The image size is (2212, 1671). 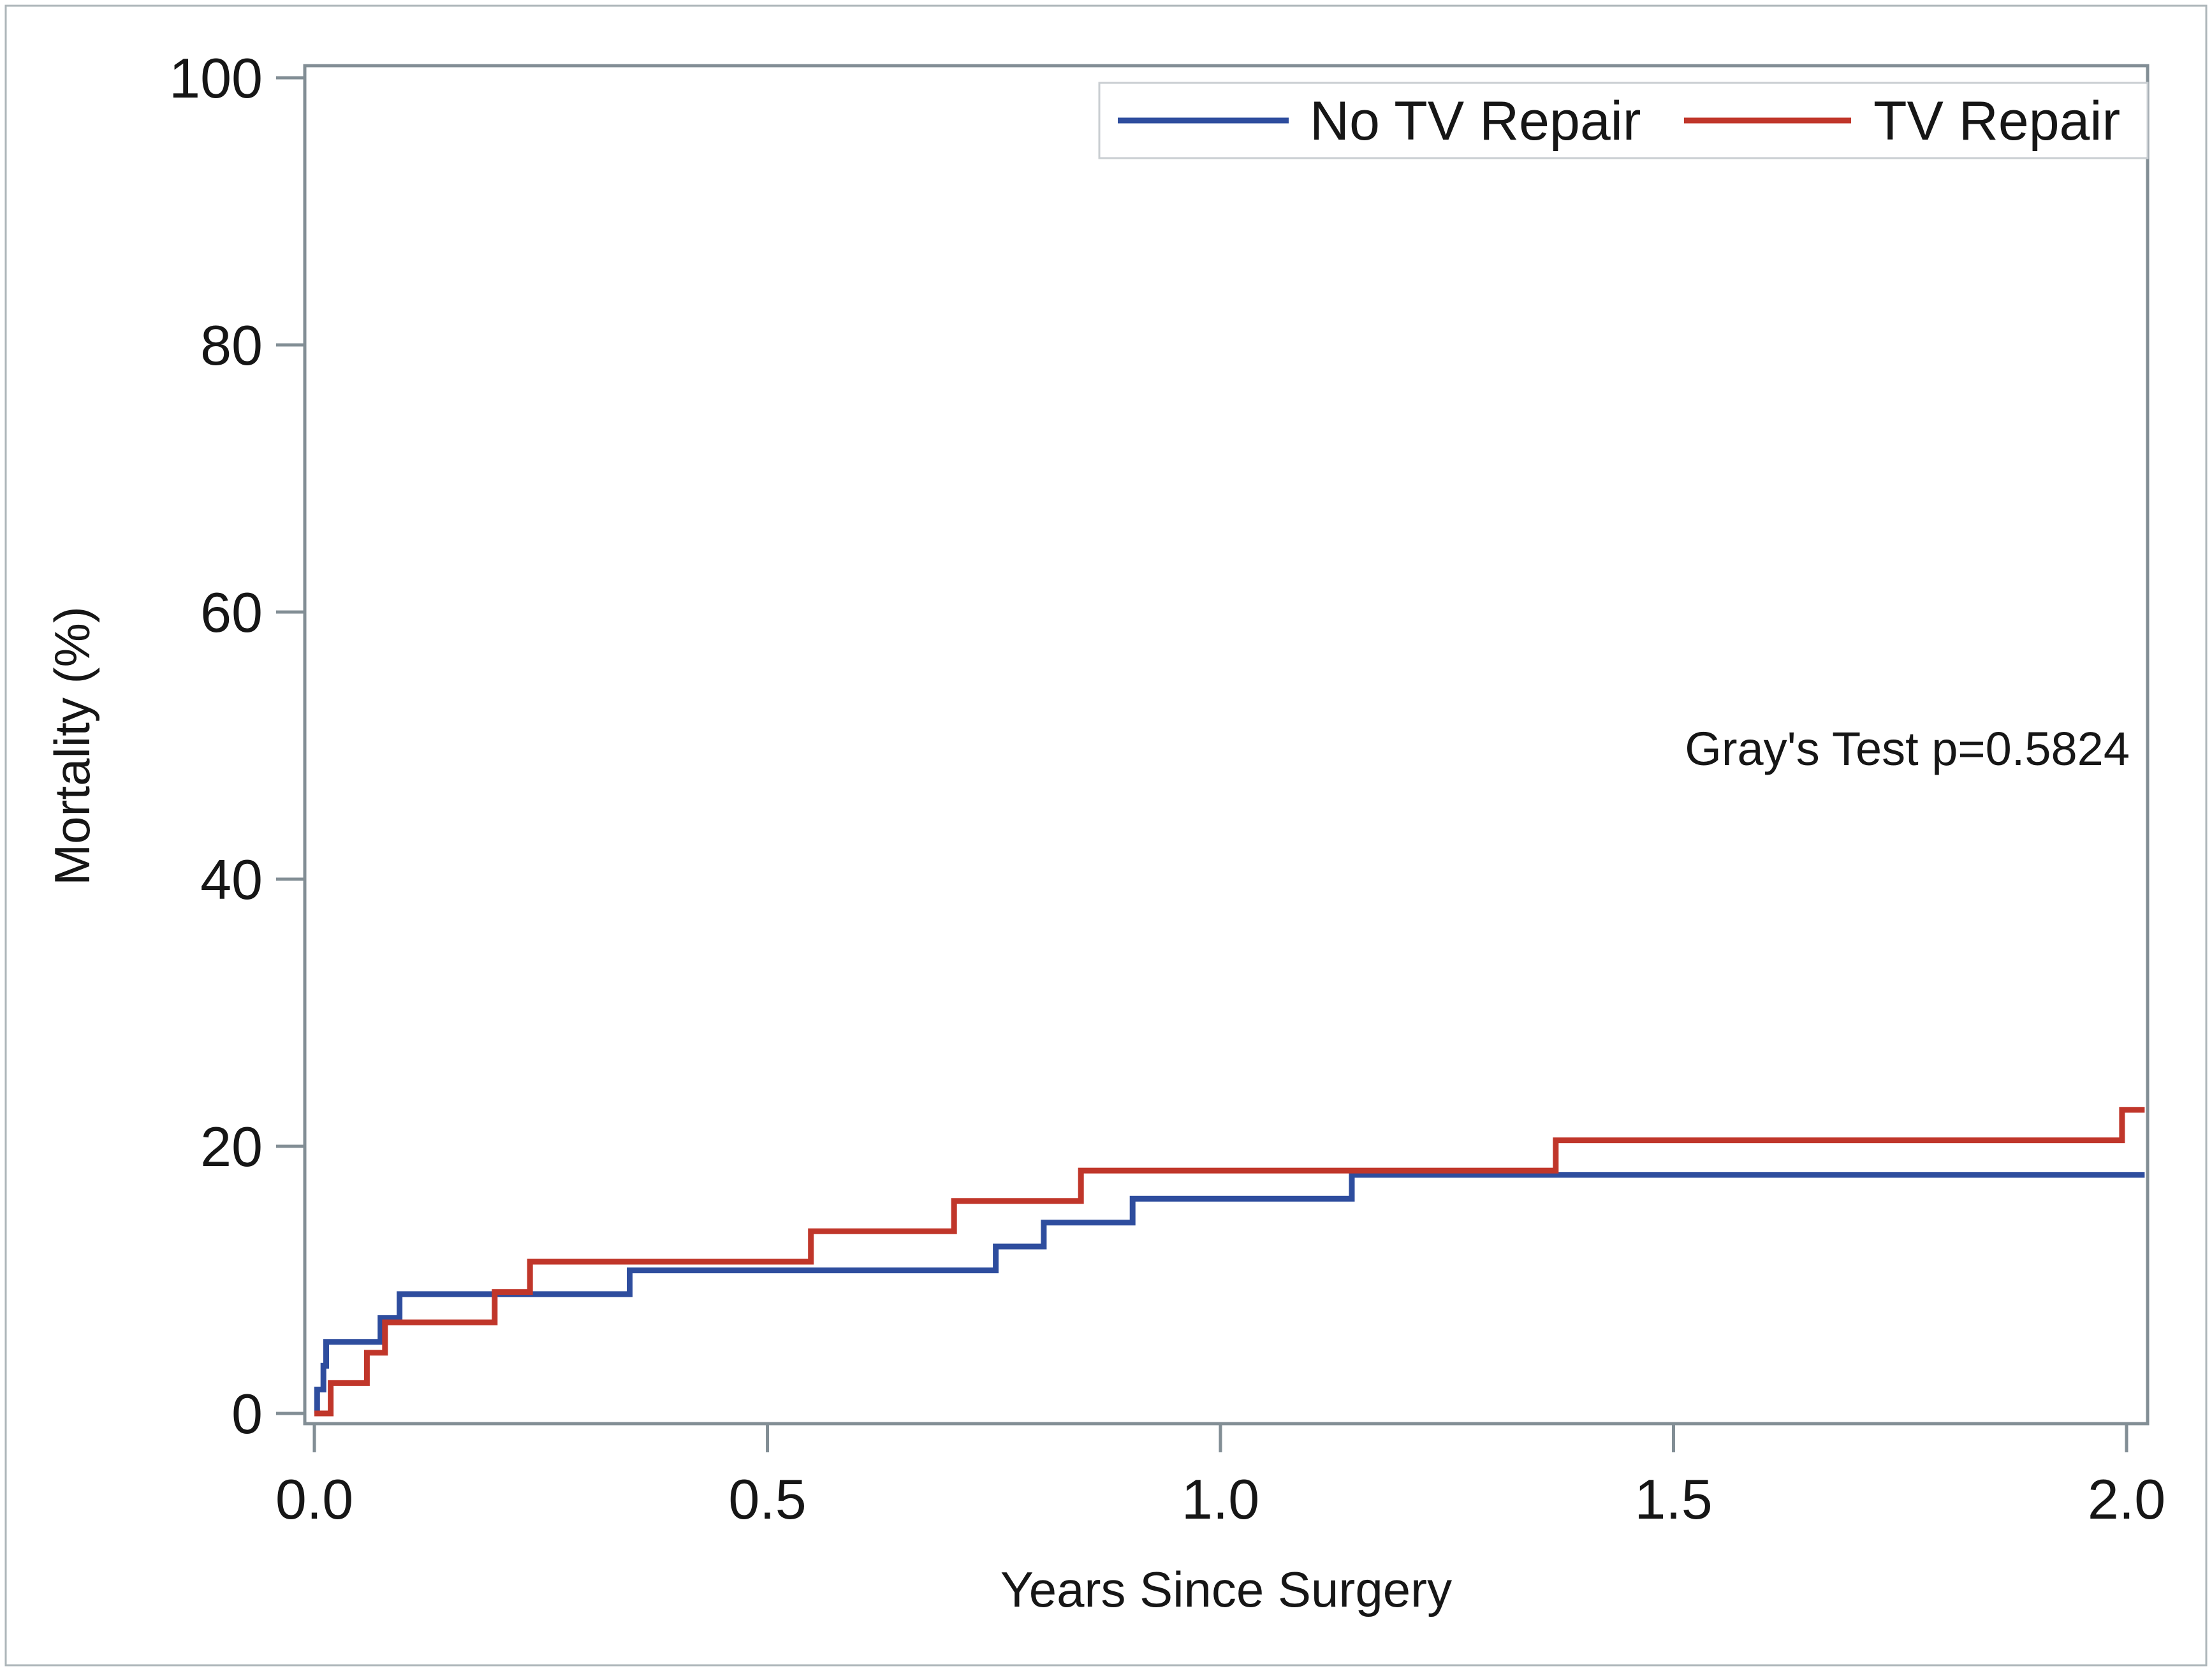 What do you see at coordinates (1907, 748) in the screenshot?
I see `grays-test-annotation: Gray's Test p=0.5824` at bounding box center [1907, 748].